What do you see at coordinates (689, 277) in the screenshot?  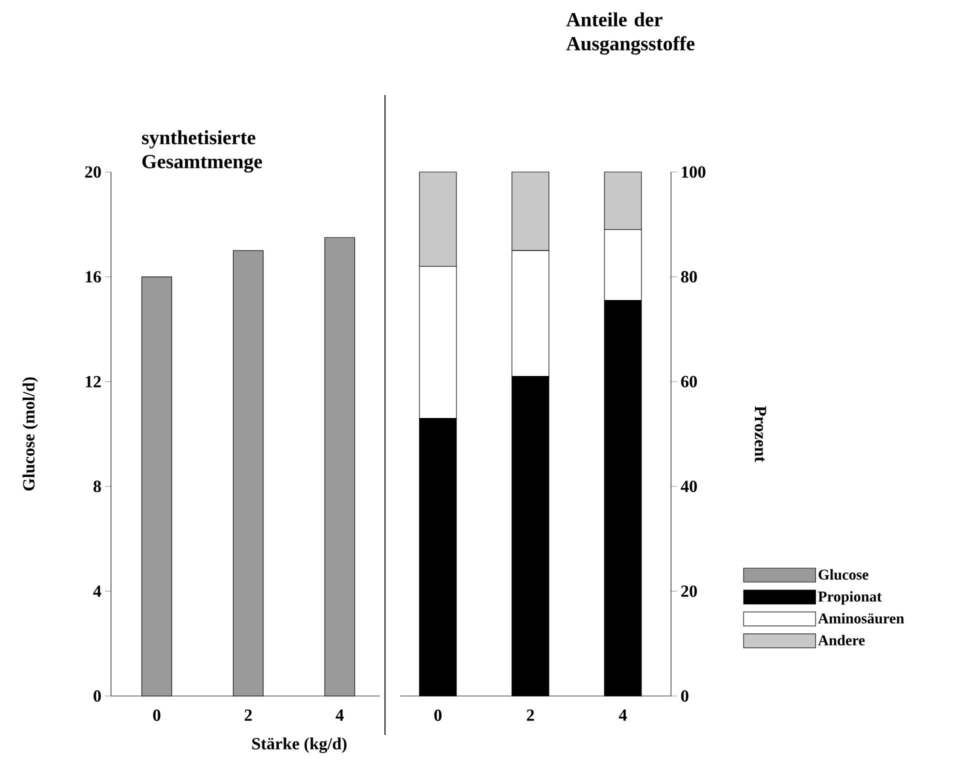 I see `y-tick-label: 80` at bounding box center [689, 277].